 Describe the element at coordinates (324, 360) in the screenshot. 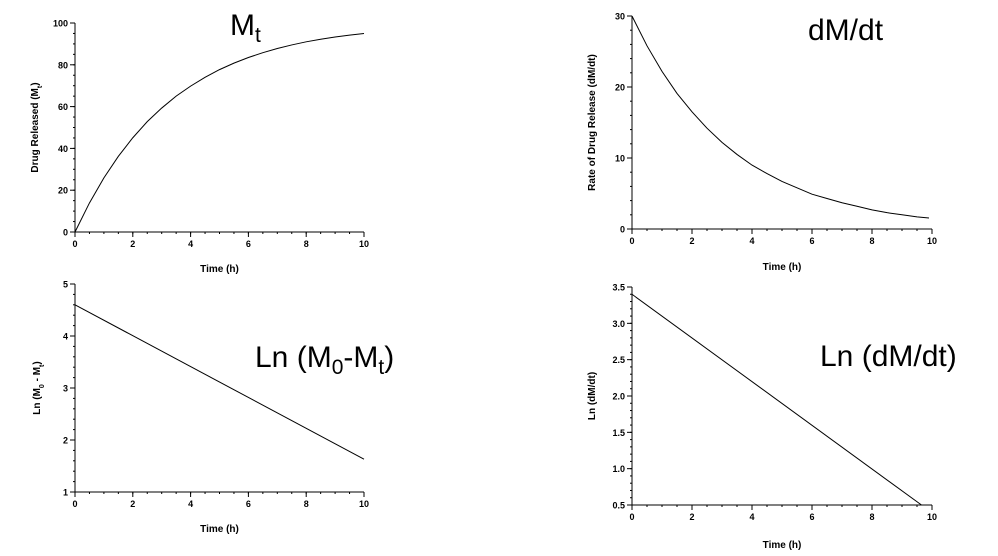

I see `panel-title: Ln (M0-Mt)` at that location.